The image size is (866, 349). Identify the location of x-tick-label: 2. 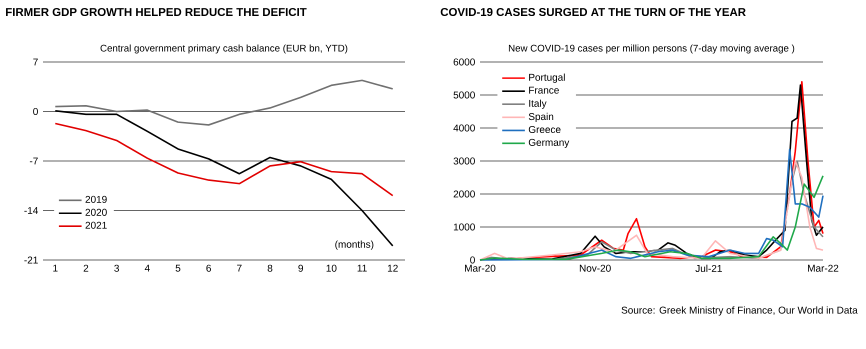
(86, 268).